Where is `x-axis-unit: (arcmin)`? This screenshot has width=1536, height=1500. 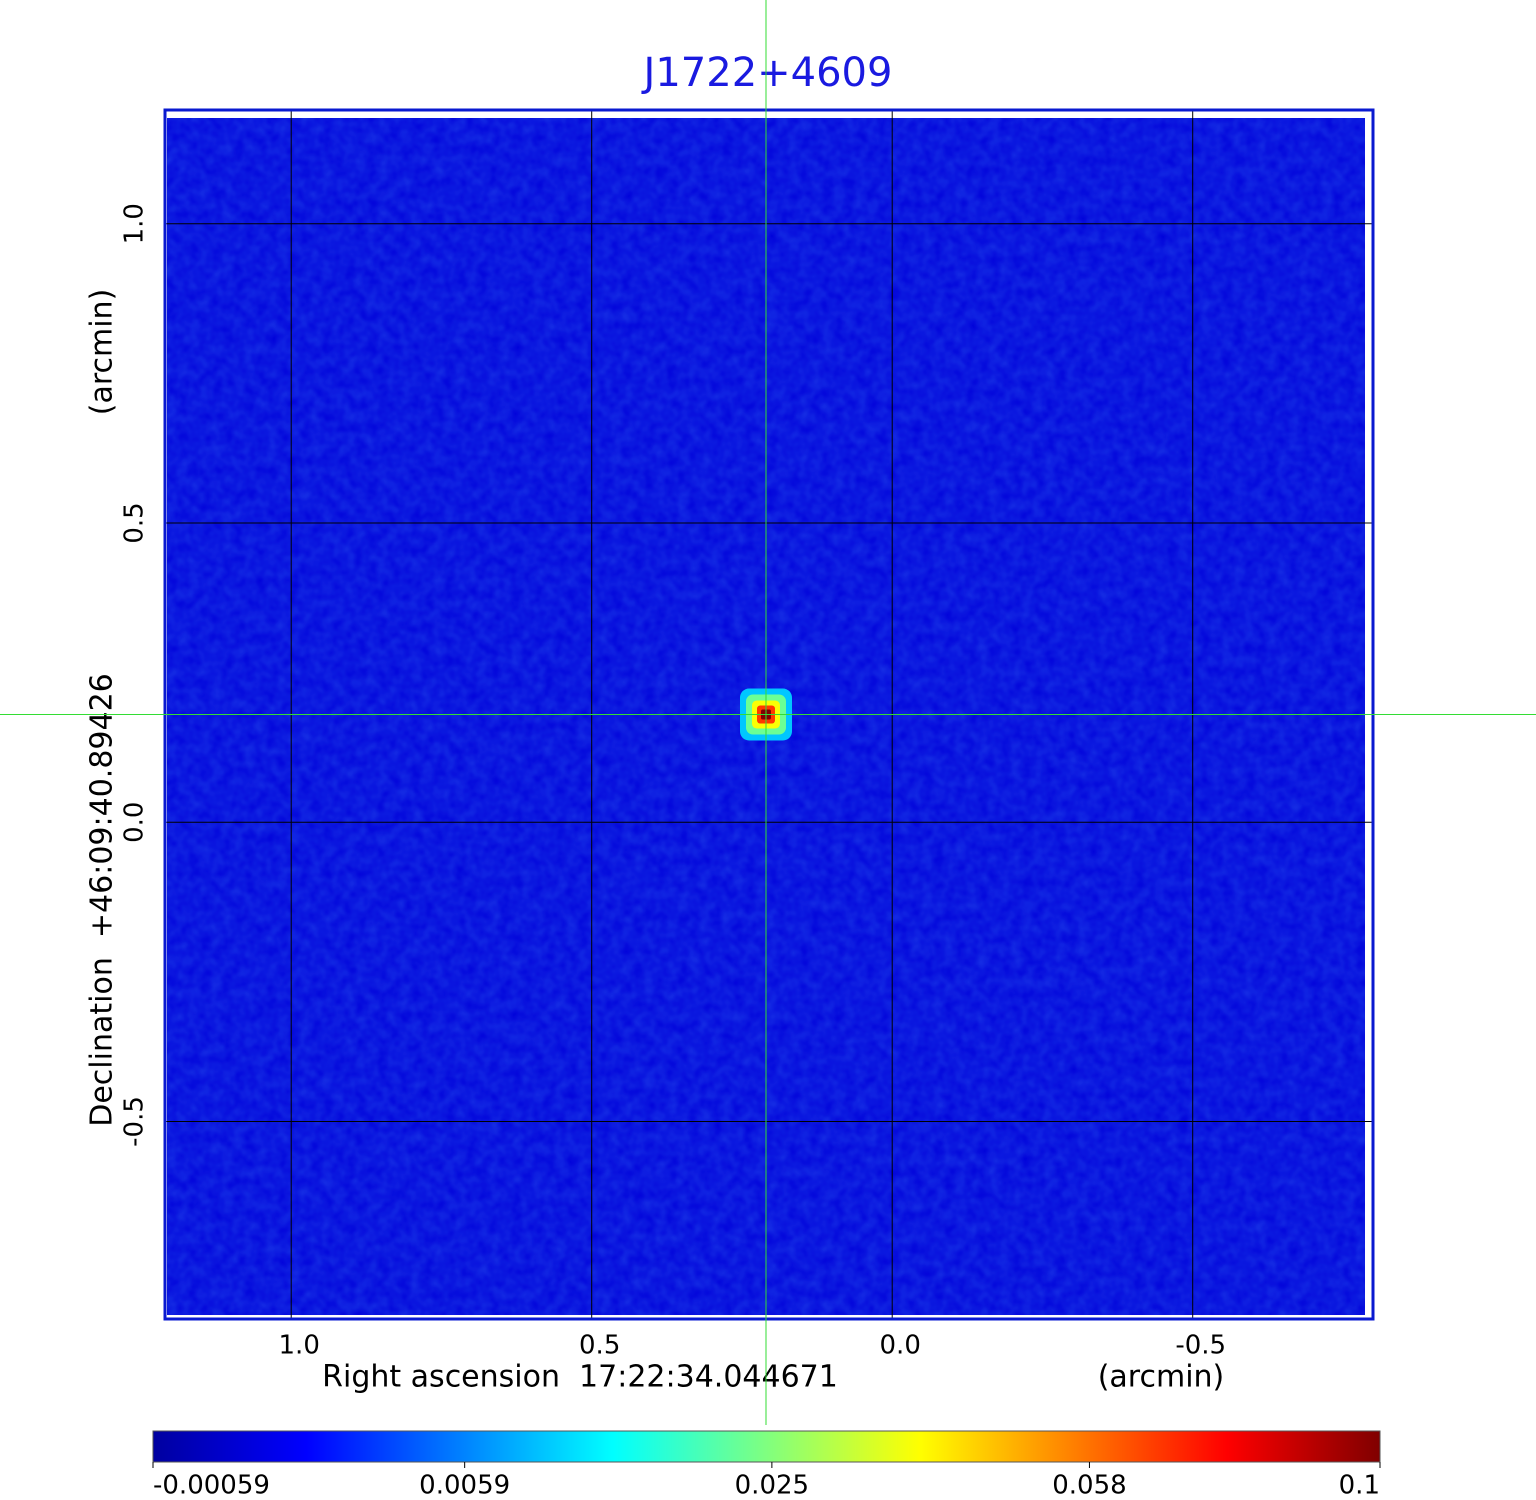 x-axis-unit: (arcmin) is located at coordinates (1161, 1377).